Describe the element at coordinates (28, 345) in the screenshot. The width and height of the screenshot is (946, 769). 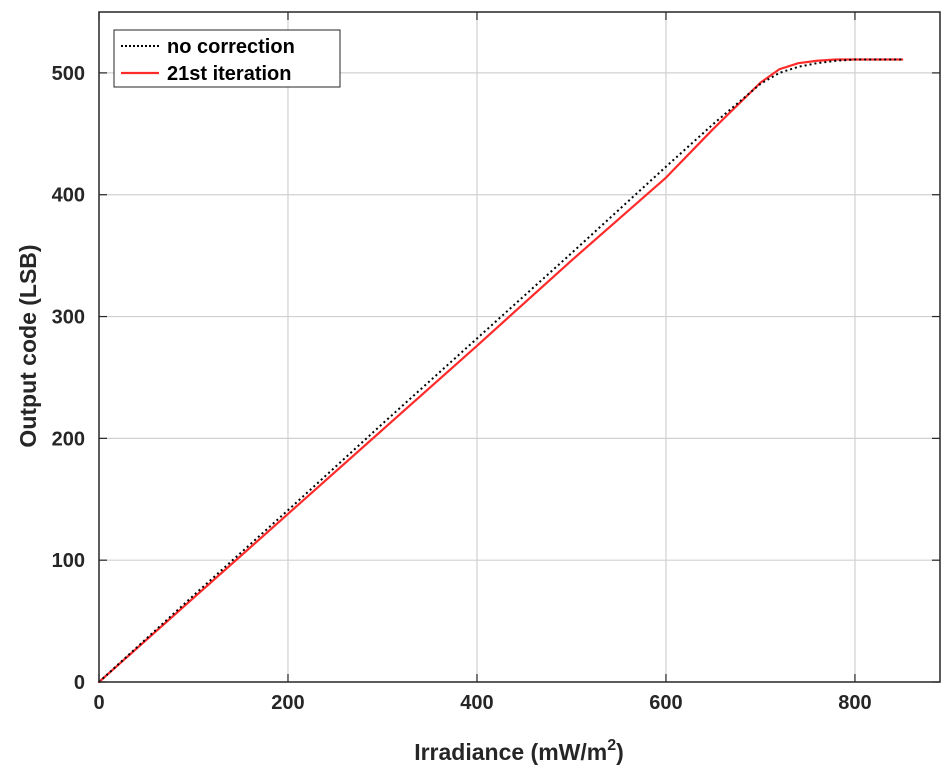
I see `y-axis-label: Output code (LSB)` at that location.